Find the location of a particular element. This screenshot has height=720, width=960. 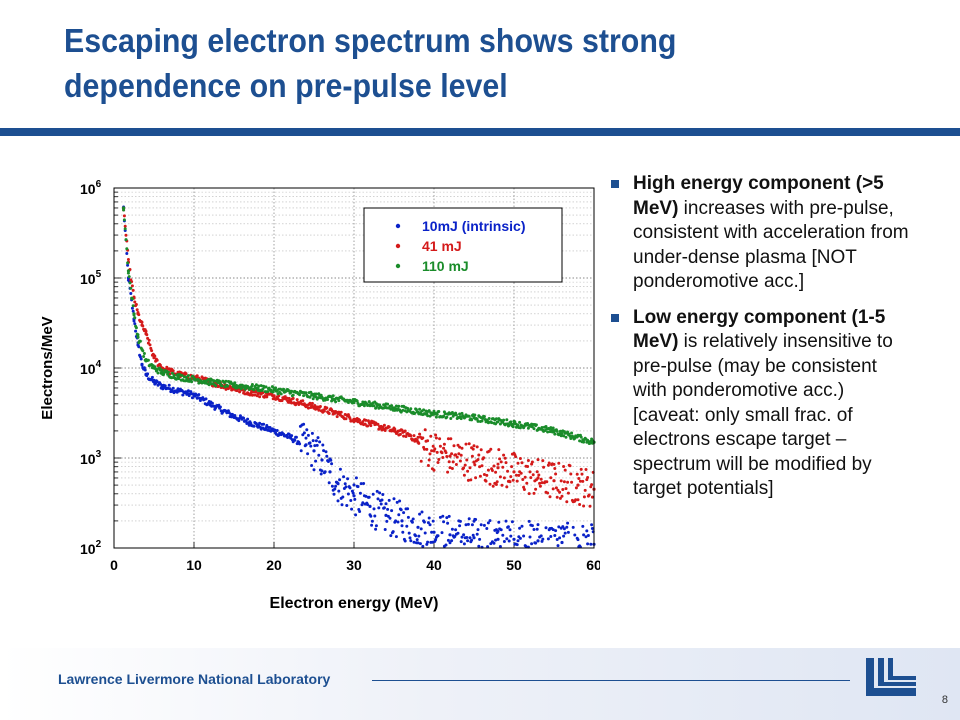

x-tick-label: 60 is located at coordinates (593, 565).